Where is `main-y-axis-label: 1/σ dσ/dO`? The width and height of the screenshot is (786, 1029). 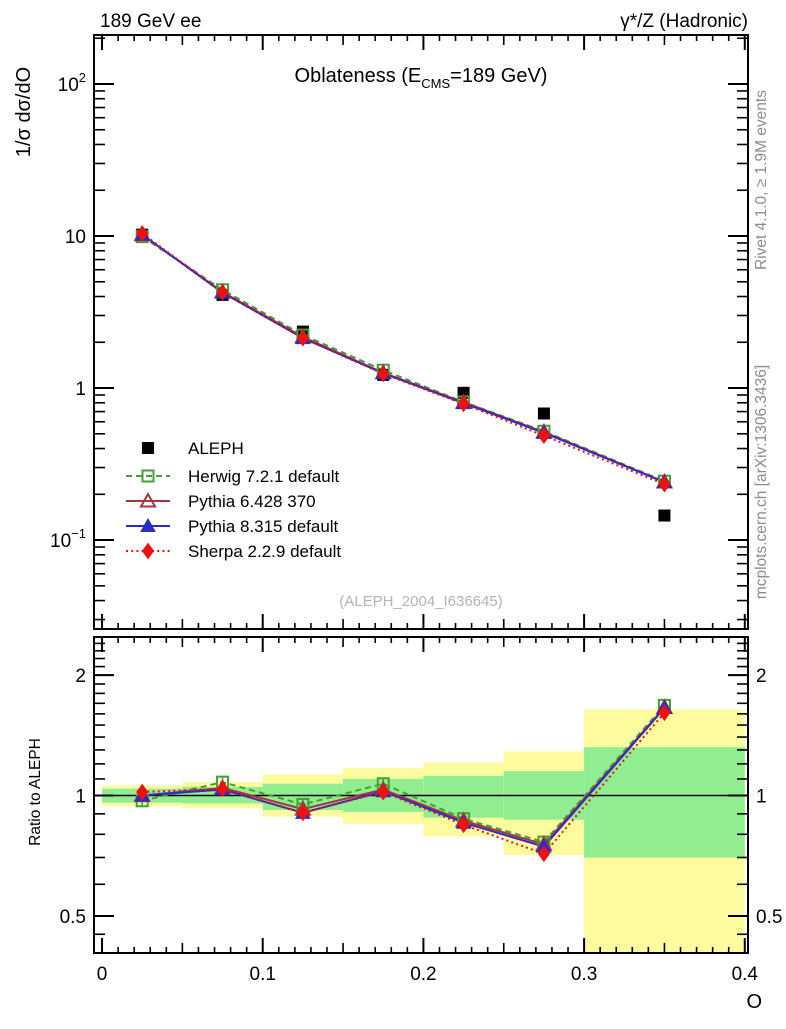 main-y-axis-label: 1/σ dσ/dO is located at coordinates (24, 112).